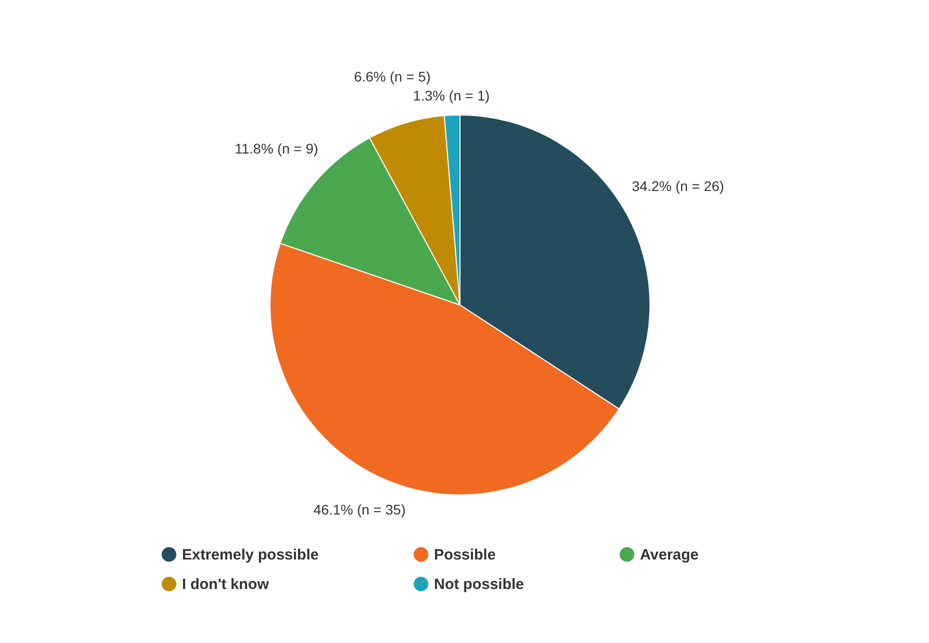  Describe the element at coordinates (392, 76) in the screenshot. I see `data-label: 6.6% (n = 5)` at that location.